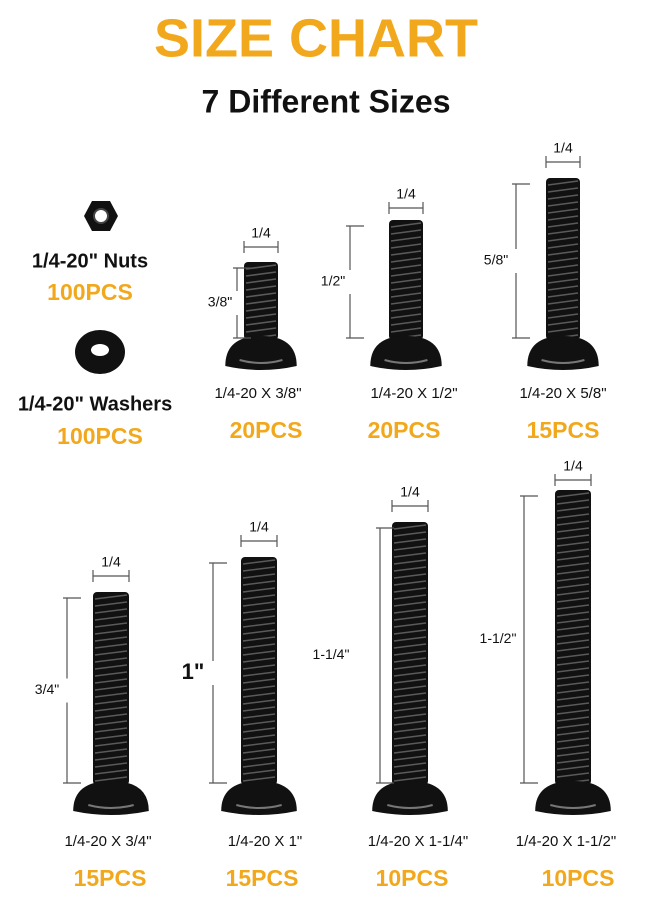 This screenshot has width=660, height=900. I want to click on screw-name: 1/4-20 X 3/4", so click(107, 841).